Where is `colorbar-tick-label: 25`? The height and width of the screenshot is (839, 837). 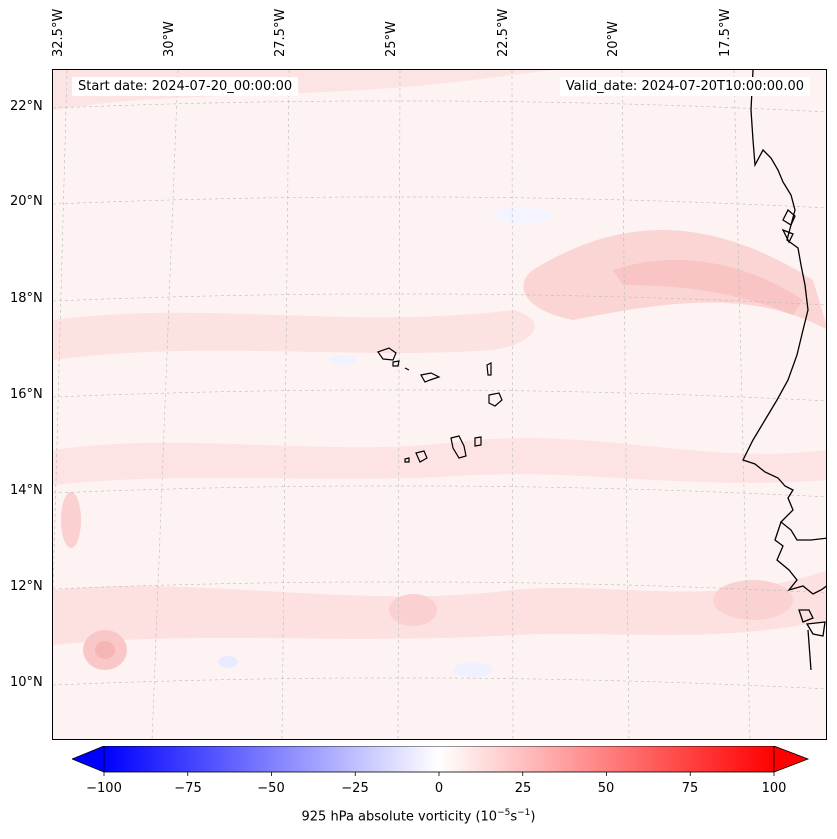 colorbar-tick-label: 25 is located at coordinates (523, 788).